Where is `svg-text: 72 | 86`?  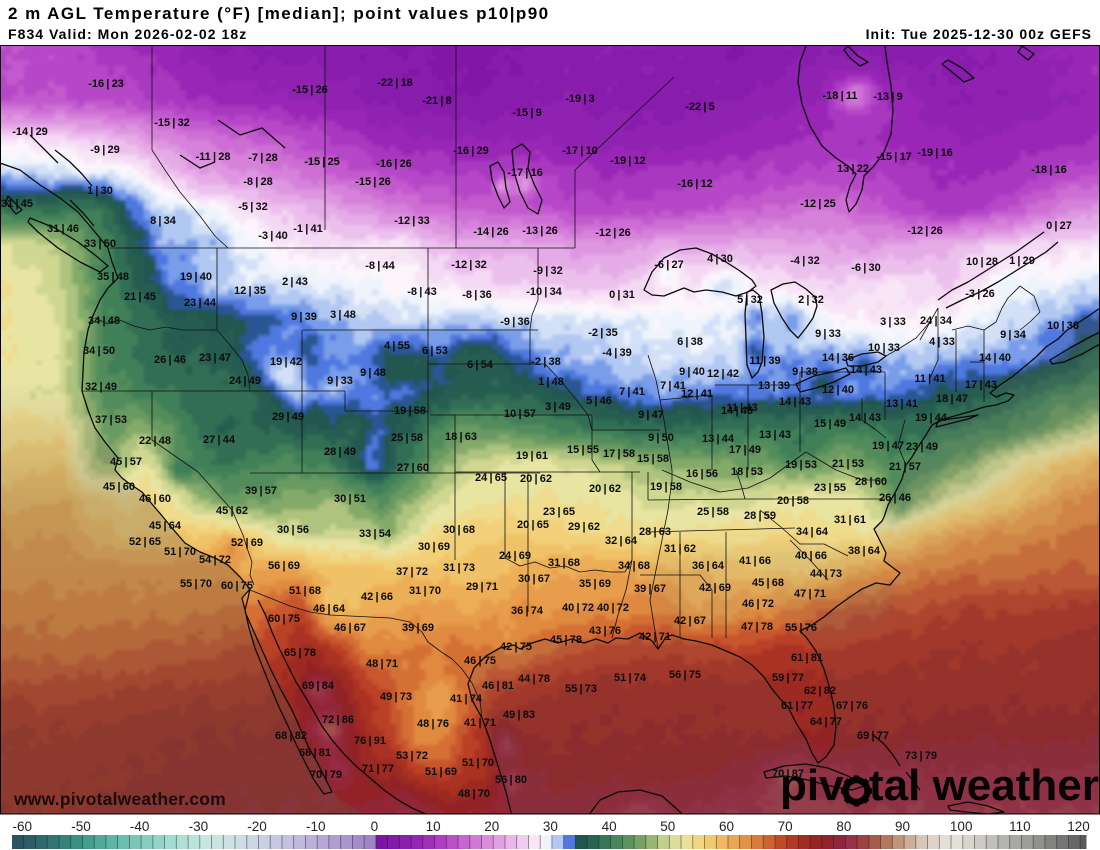 svg-text: 72 | 86 is located at coordinates (338, 720).